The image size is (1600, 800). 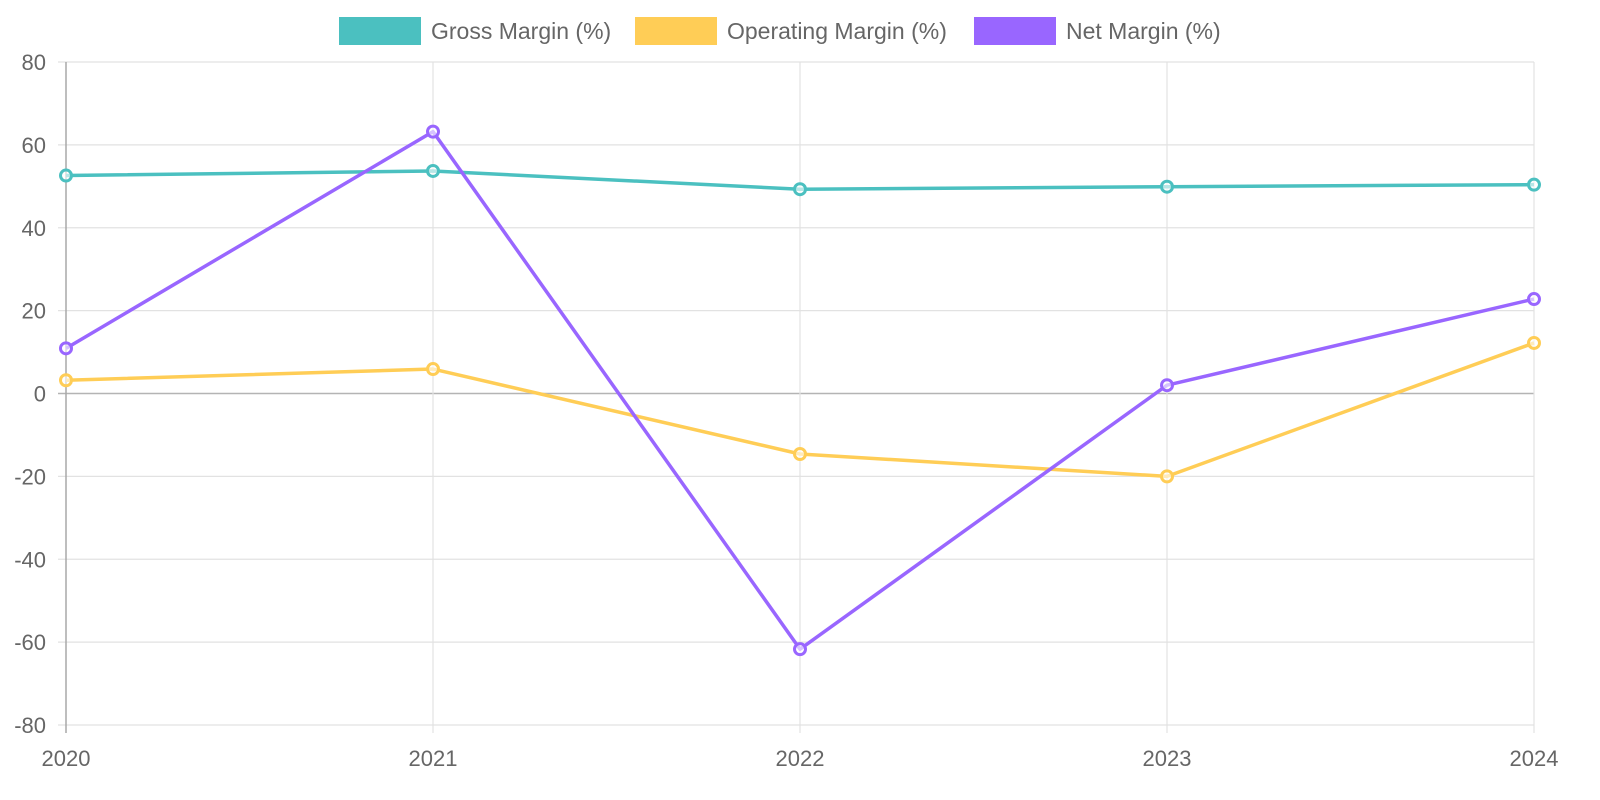 I want to click on legend-item: Gross Margin (%), so click(x=475, y=31).